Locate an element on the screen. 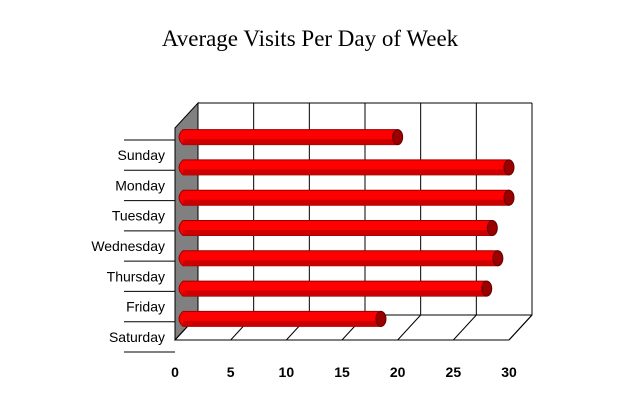 This screenshot has height=400, width=620. bar-thursday is located at coordinates (341, 258).